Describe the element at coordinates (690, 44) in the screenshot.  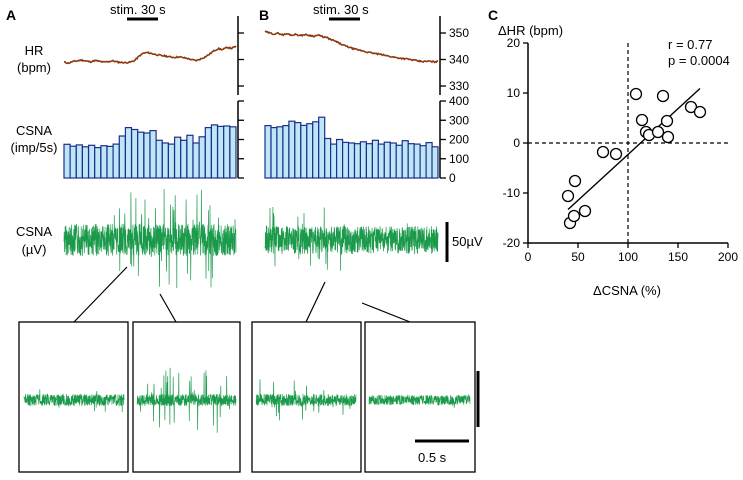
I see `scatter-stat-r: r = 0.77` at that location.